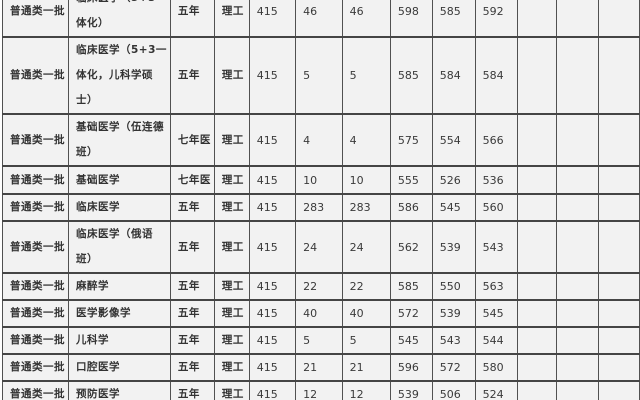  Describe the element at coordinates (496, 140) in the screenshot. I see `cell-avg-score: 566` at that location.